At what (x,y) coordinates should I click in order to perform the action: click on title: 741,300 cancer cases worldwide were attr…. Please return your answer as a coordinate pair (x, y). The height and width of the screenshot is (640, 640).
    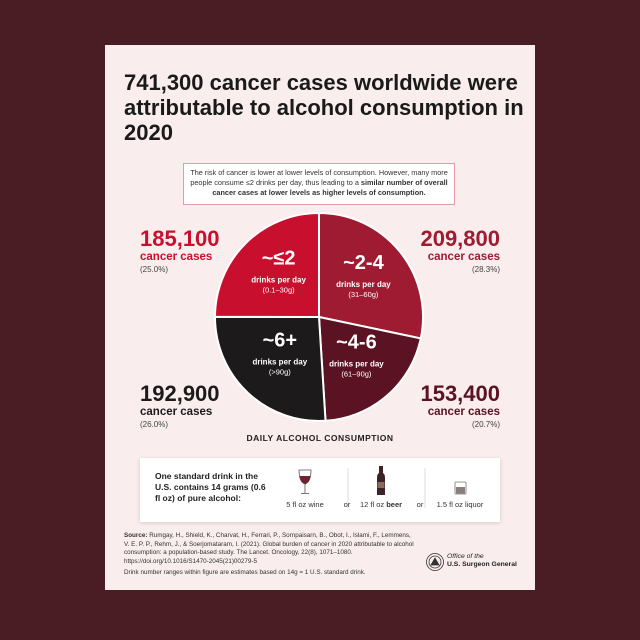
    Looking at the image, I should click on (324, 107).